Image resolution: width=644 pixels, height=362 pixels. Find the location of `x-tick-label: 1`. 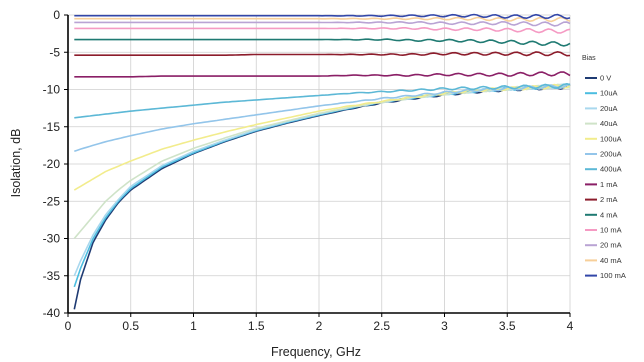

x-tick-label: 1 is located at coordinates (193, 326).